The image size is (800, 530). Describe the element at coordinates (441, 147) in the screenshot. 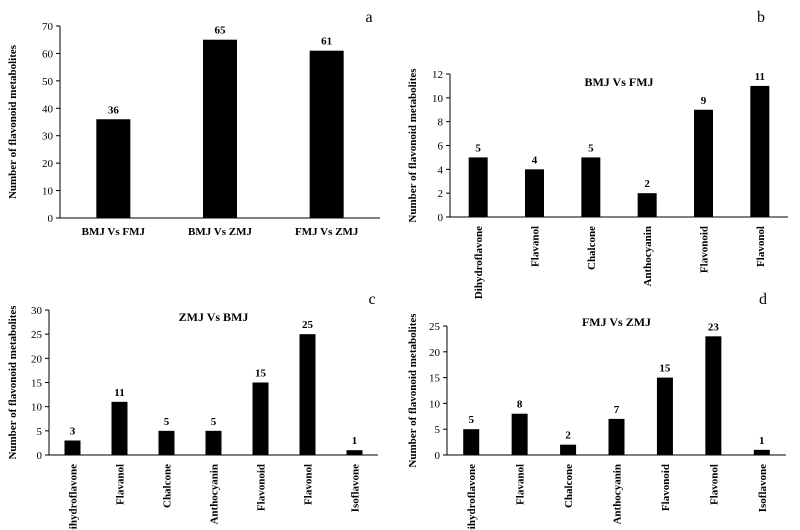

I see `y-tick-label: 6` at that location.